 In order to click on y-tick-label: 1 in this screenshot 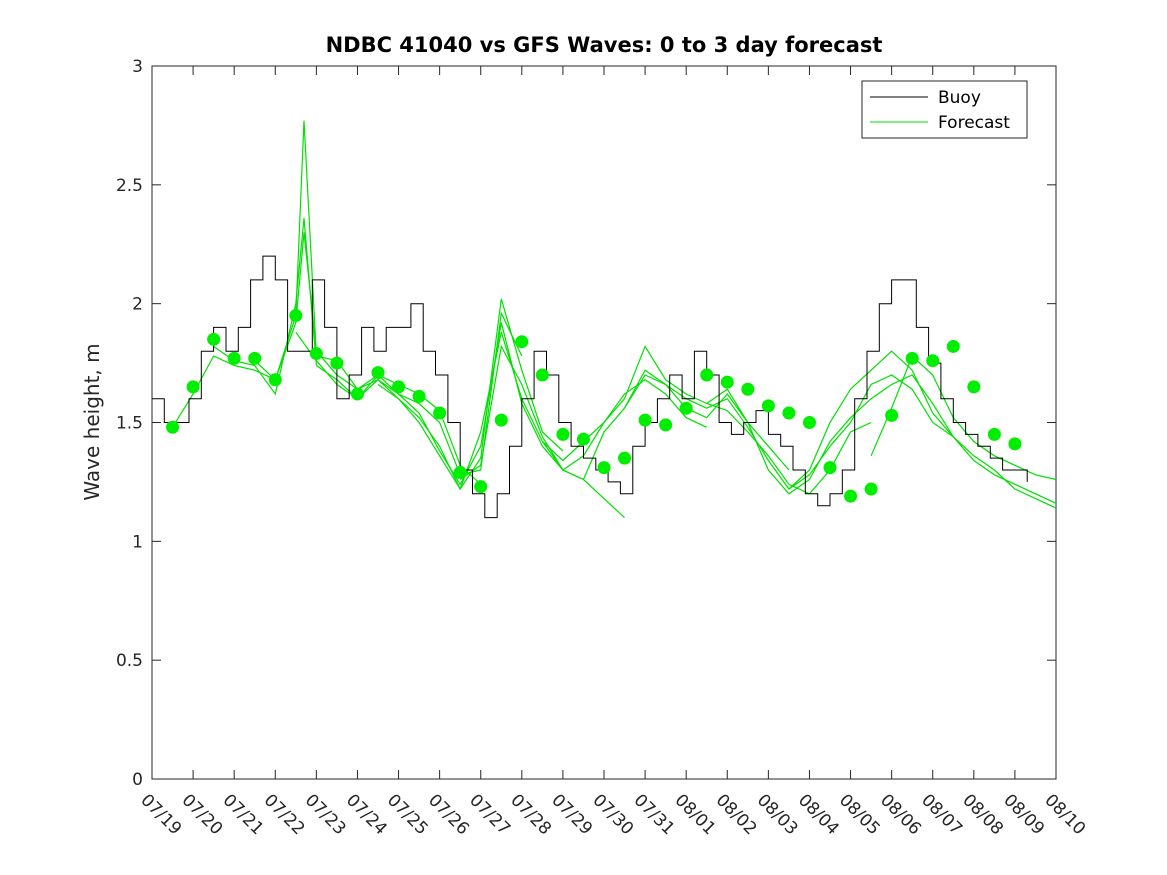, I will do `click(137, 542)`.